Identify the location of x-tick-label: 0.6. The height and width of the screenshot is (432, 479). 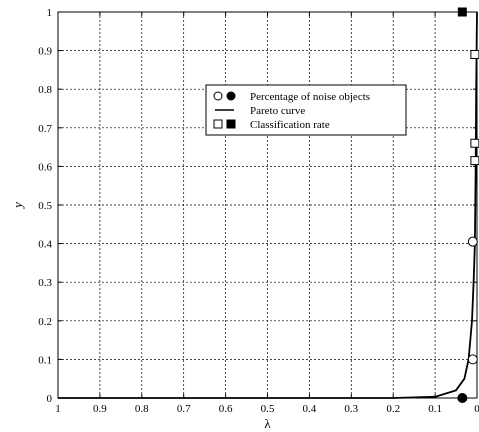
(226, 409).